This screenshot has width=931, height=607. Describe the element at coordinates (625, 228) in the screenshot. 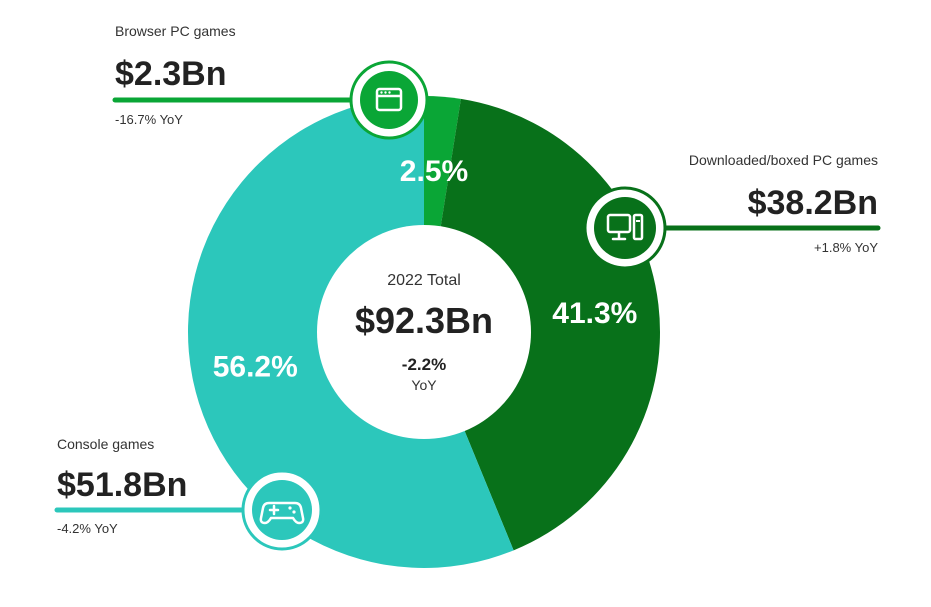

I see `desktop-computer-icon` at that location.